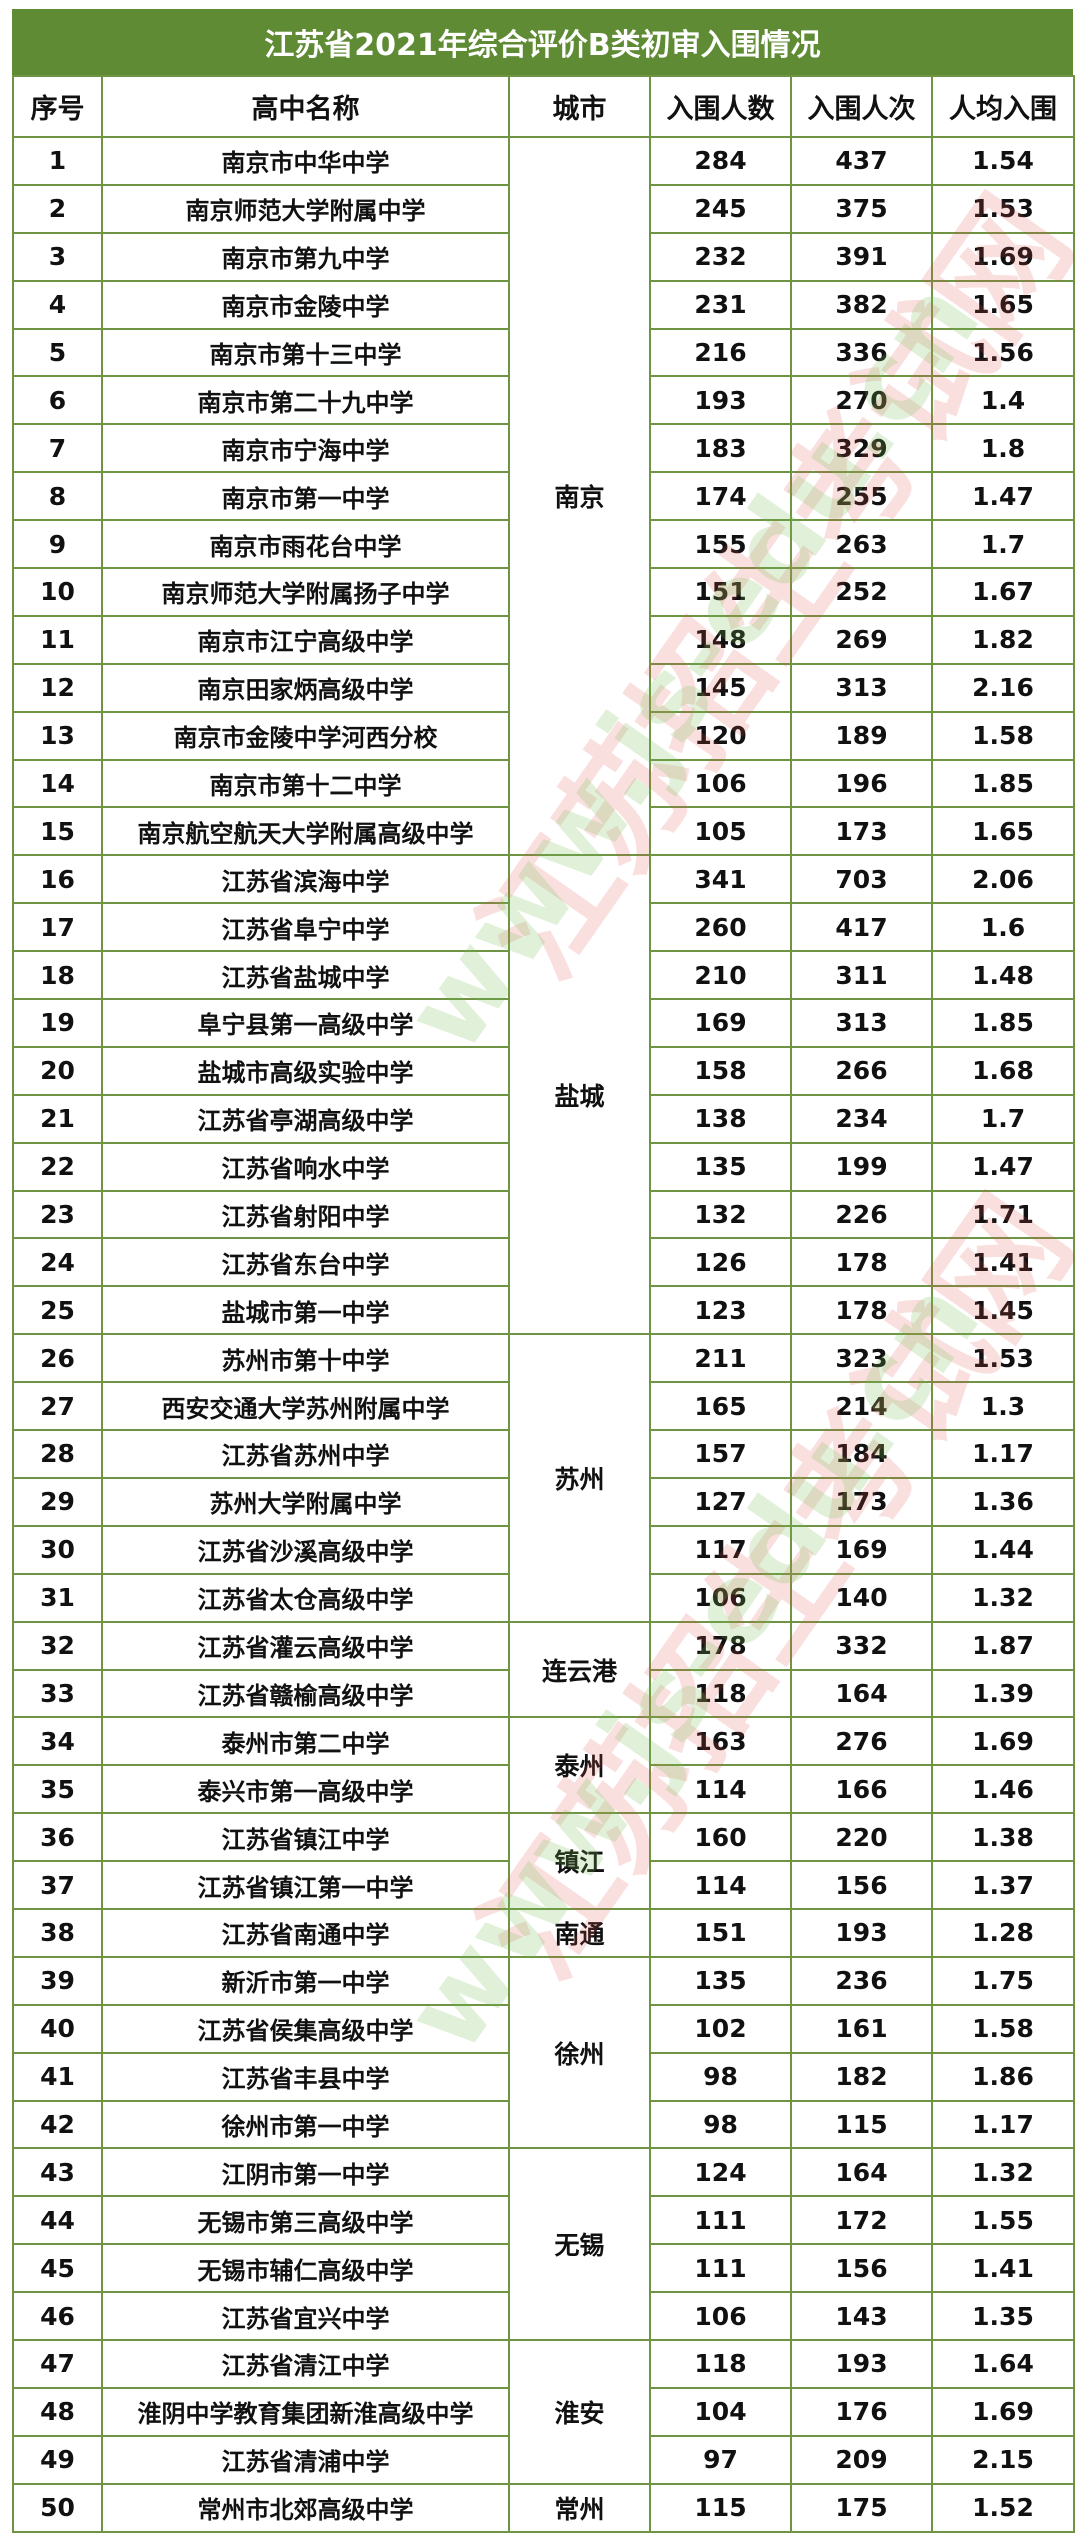 This screenshot has width=1080, height=2546. I want to click on cell-index: 50, so click(57, 2507).